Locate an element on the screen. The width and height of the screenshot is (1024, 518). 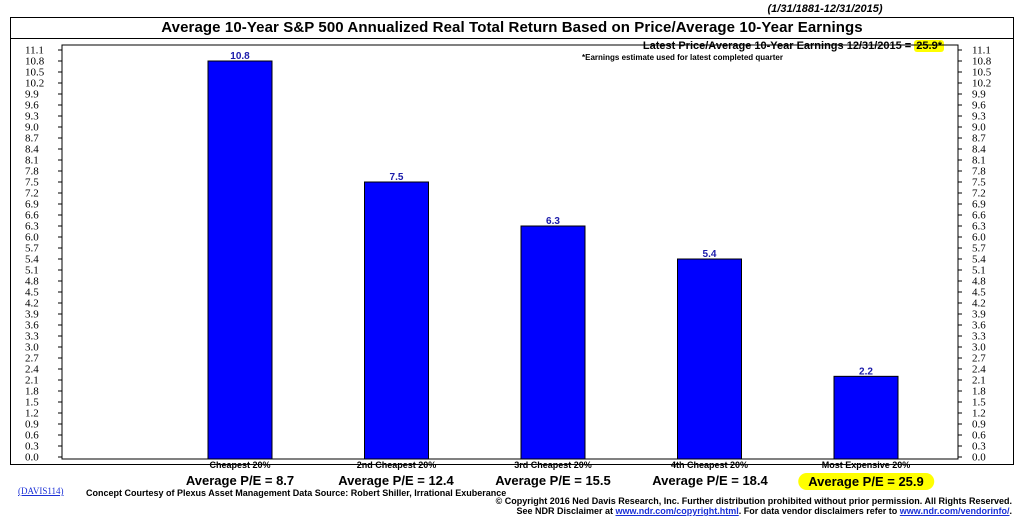
y-tick-label-left-33: 9.9 is located at coordinates (32, 95).